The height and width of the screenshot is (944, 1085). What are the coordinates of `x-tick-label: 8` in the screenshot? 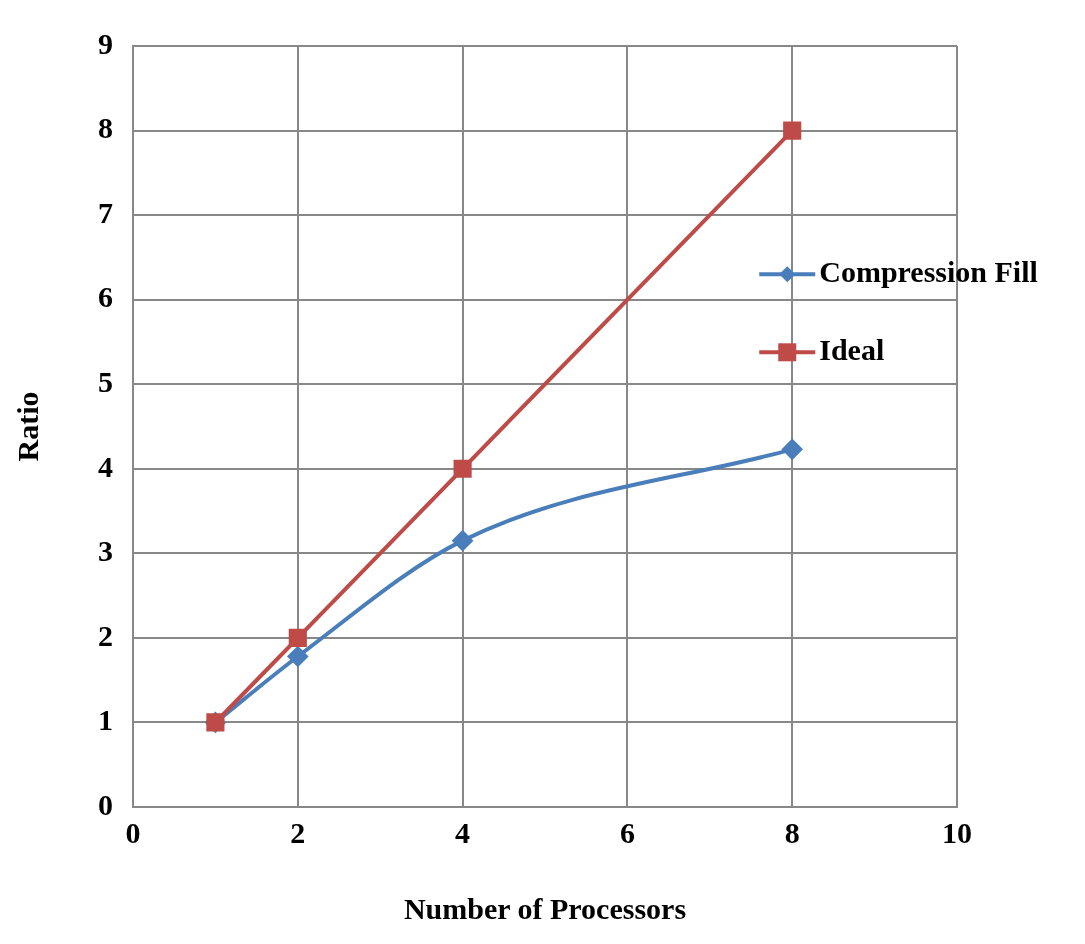 It's located at (792, 832).